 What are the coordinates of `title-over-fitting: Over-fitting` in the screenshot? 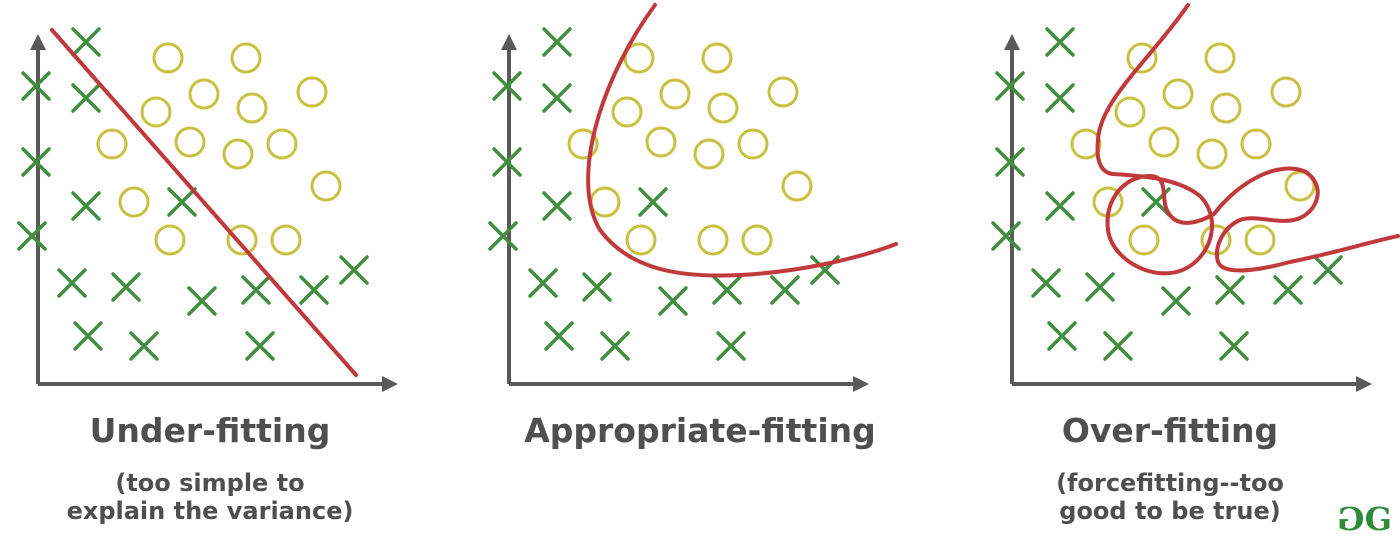 It's located at (1170, 430).